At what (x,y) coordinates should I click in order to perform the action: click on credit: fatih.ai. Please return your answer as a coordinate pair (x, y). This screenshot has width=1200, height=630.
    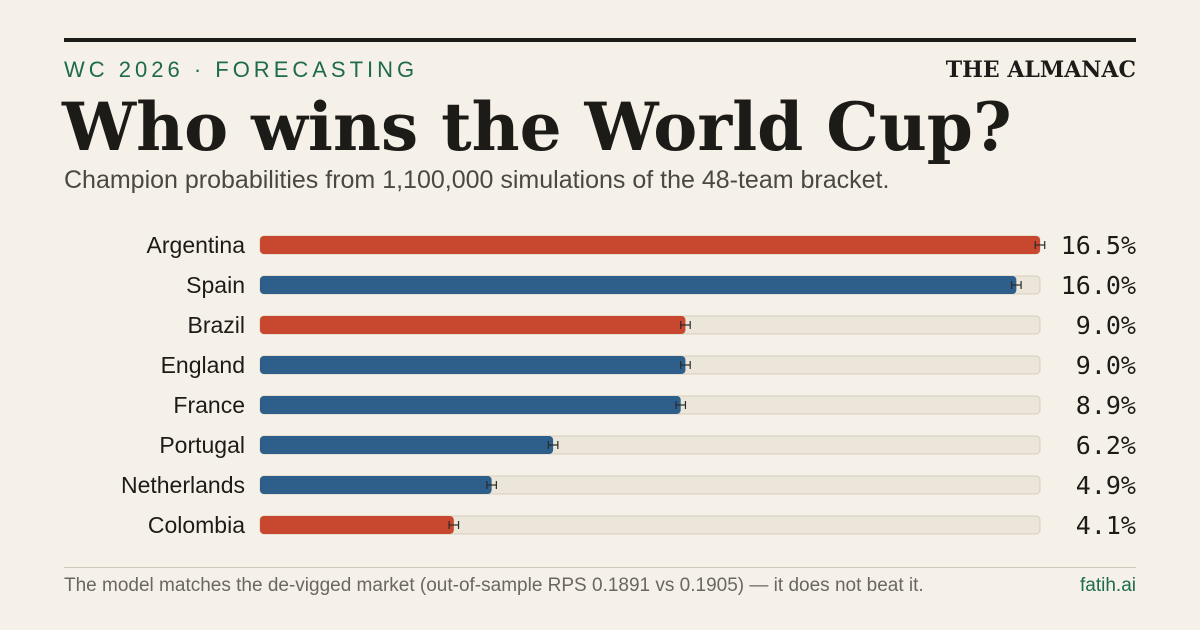
    Looking at the image, I should click on (1108, 585).